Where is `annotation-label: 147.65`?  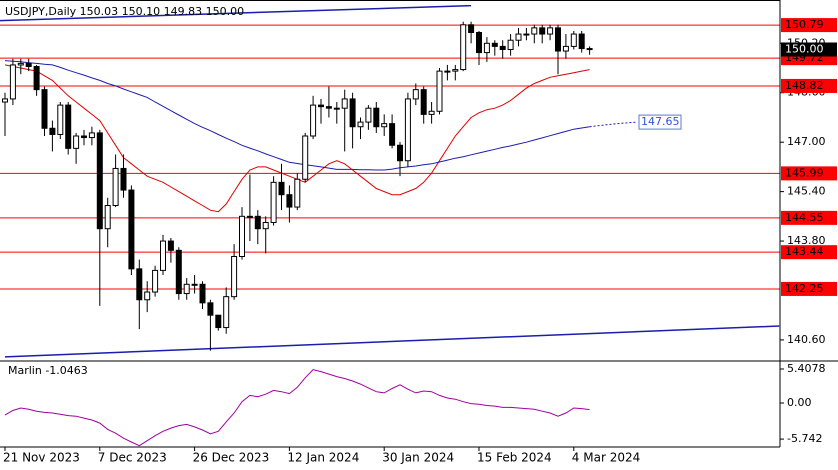
annotation-label: 147.65 is located at coordinates (660, 121).